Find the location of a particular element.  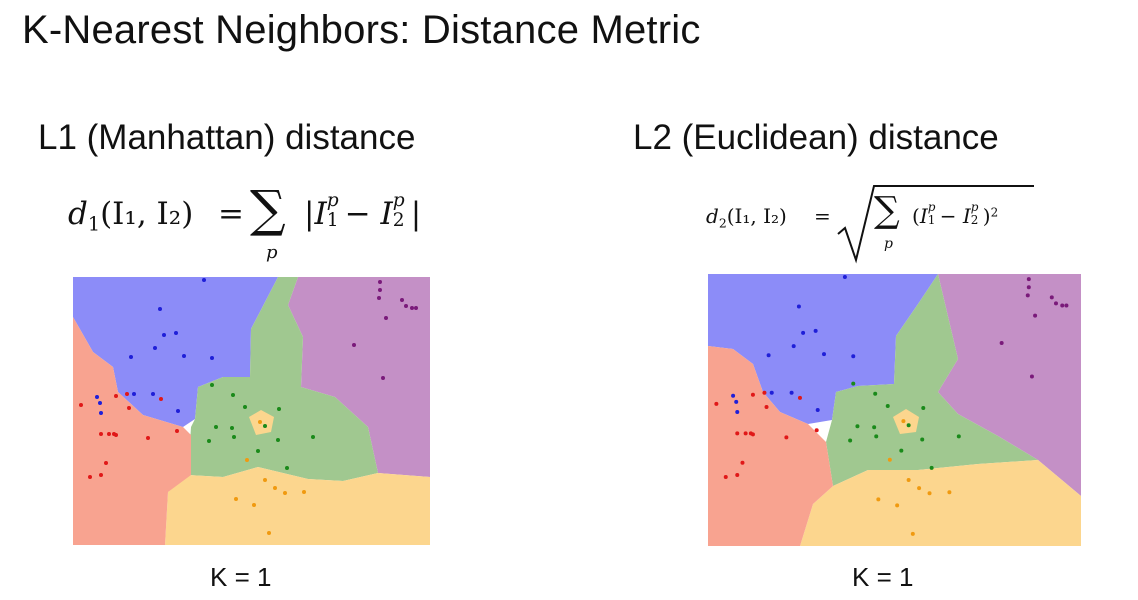

l2-decision-regions-plot is located at coordinates (894, 410).